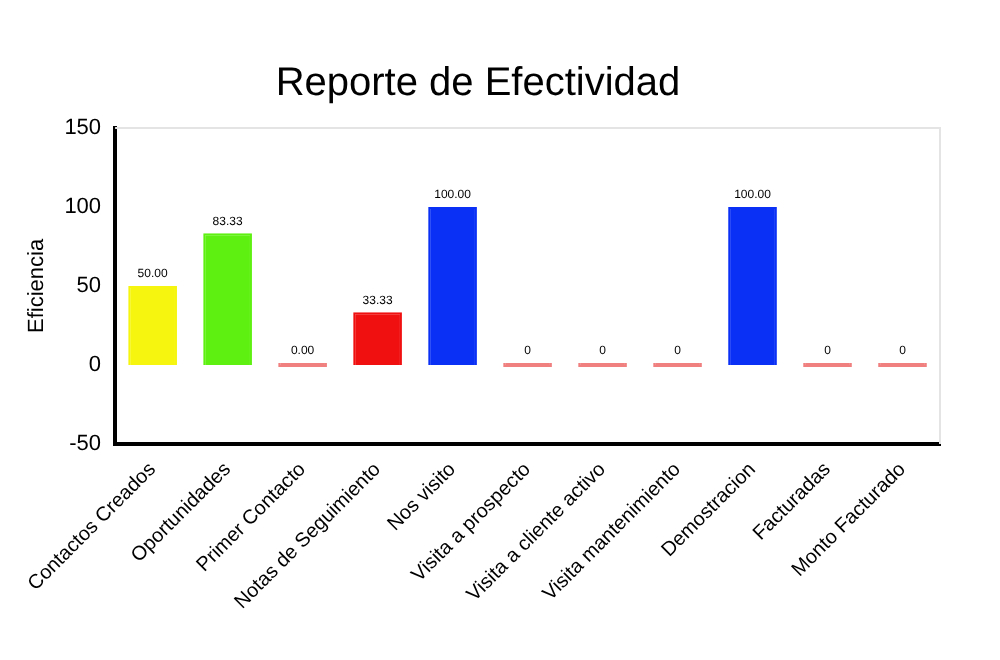 Image resolution: width=1000 pixels, height=660 pixels. Describe the element at coordinates (37, 285) in the screenshot. I see `y-axis-title: Eficiencia` at that location.